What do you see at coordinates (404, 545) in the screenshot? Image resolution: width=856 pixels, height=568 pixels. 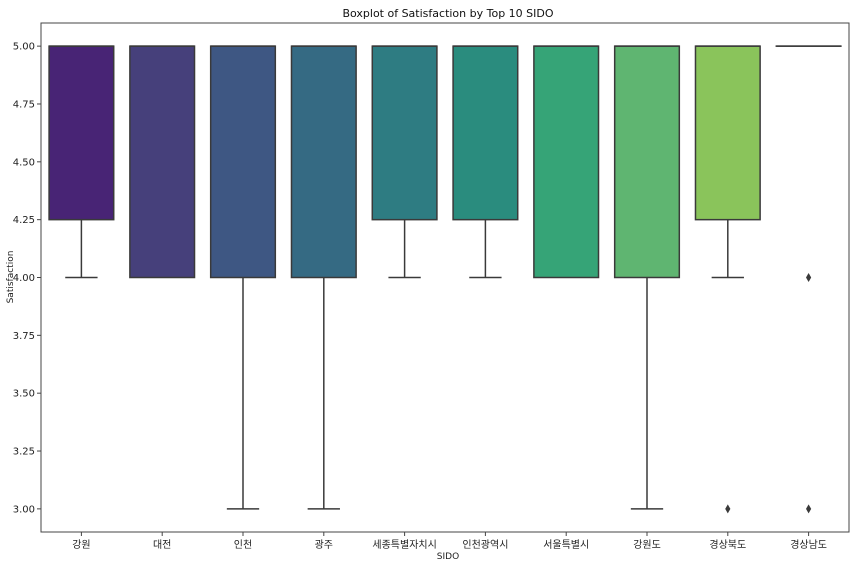 I see `x-tick-label: 세종특별자치시` at bounding box center [404, 545].